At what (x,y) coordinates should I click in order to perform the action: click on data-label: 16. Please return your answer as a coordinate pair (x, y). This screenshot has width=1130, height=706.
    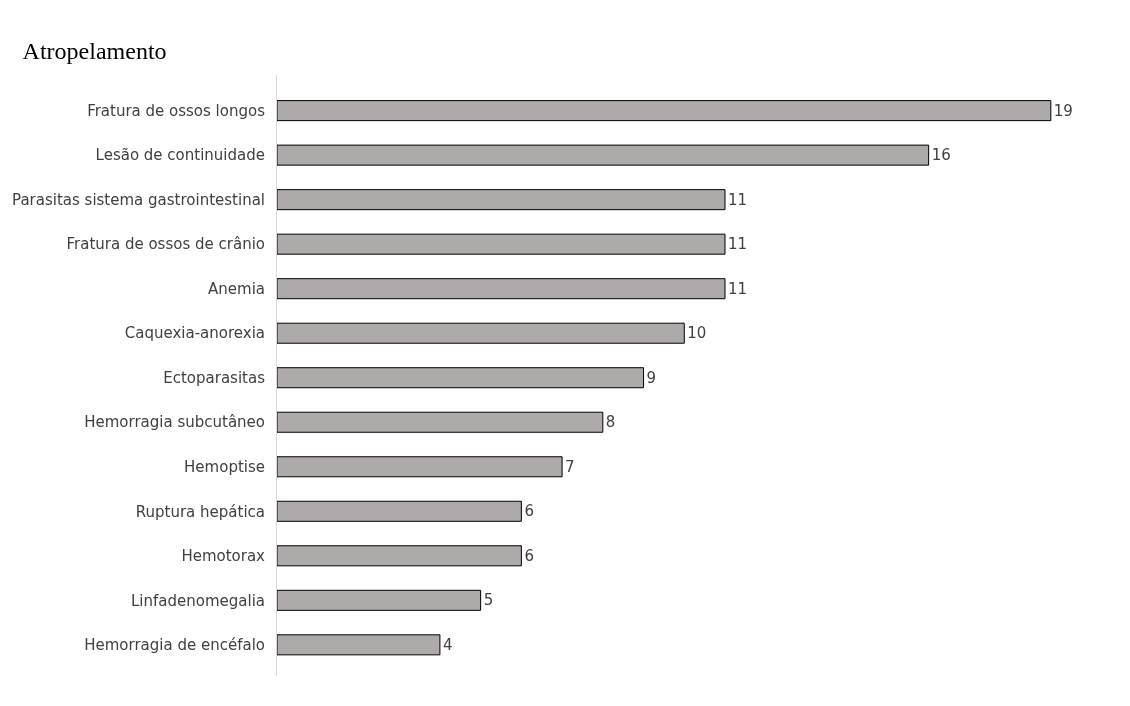
    Looking at the image, I should click on (941, 155).